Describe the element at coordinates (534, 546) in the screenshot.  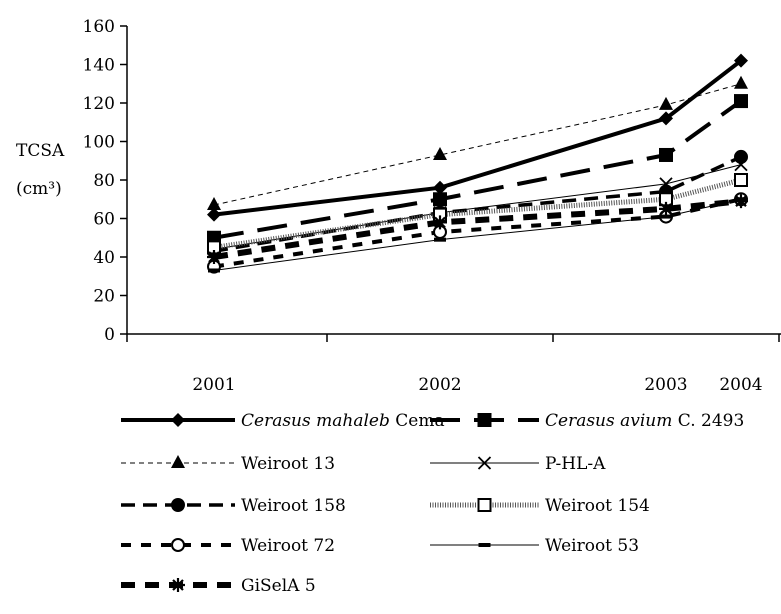
I see `legend-item: Weiroot 53` at that location.